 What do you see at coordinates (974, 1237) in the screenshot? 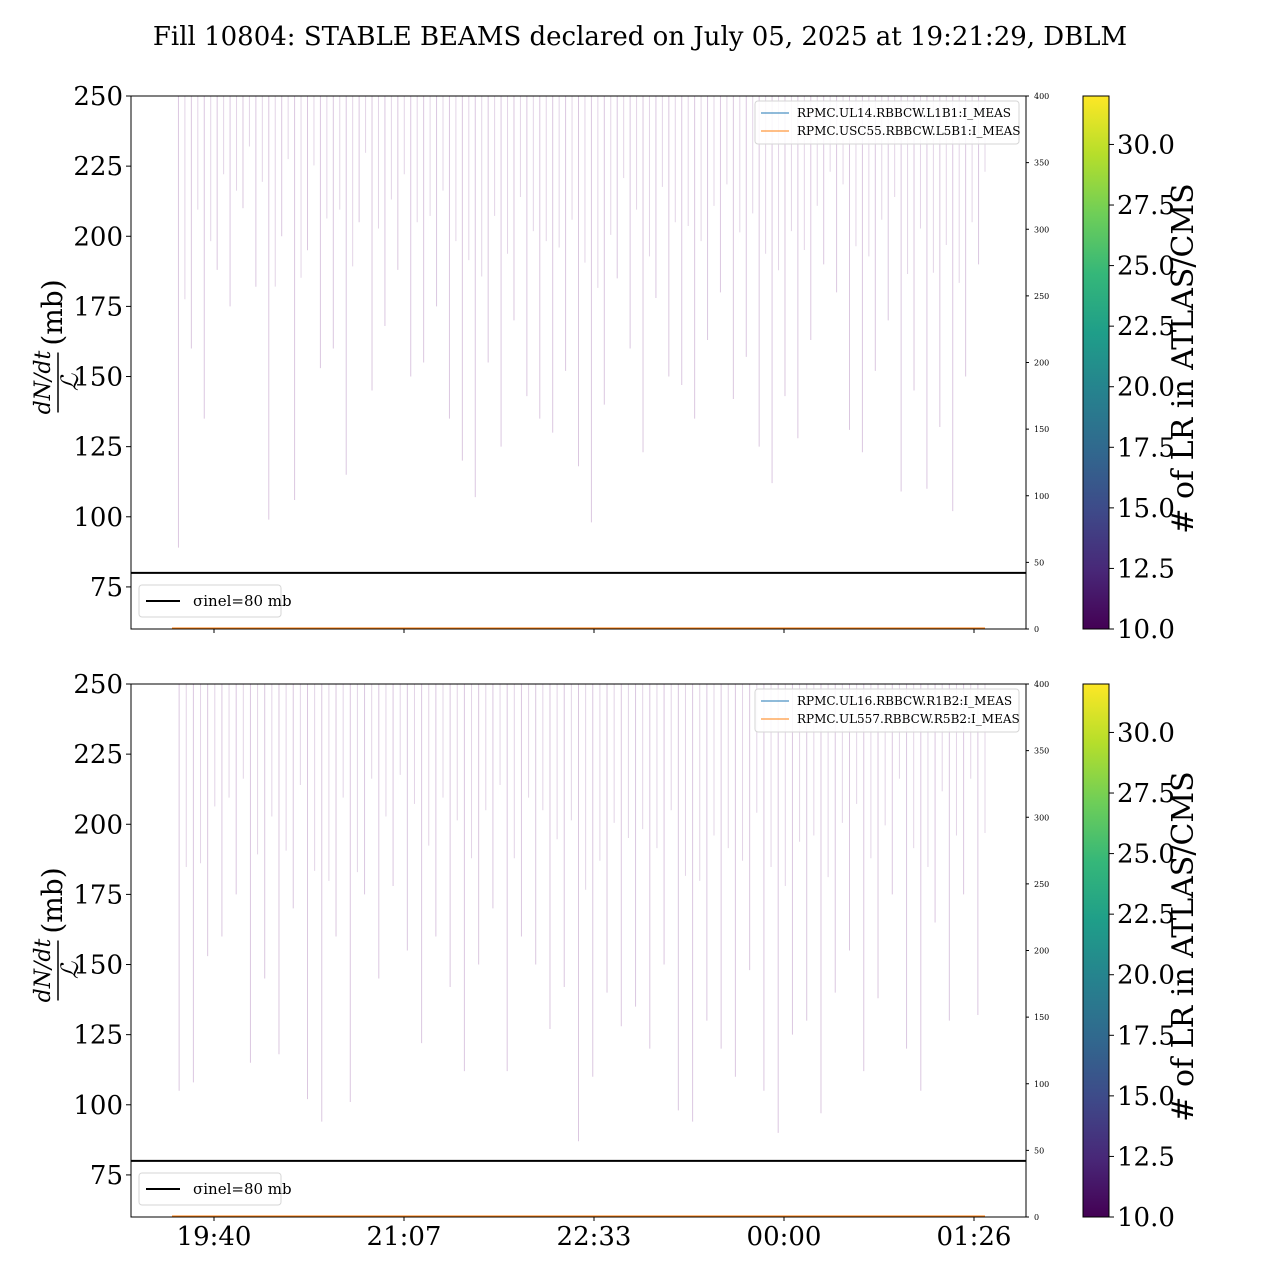
I see `x-tick-label: 01:26` at bounding box center [974, 1237].